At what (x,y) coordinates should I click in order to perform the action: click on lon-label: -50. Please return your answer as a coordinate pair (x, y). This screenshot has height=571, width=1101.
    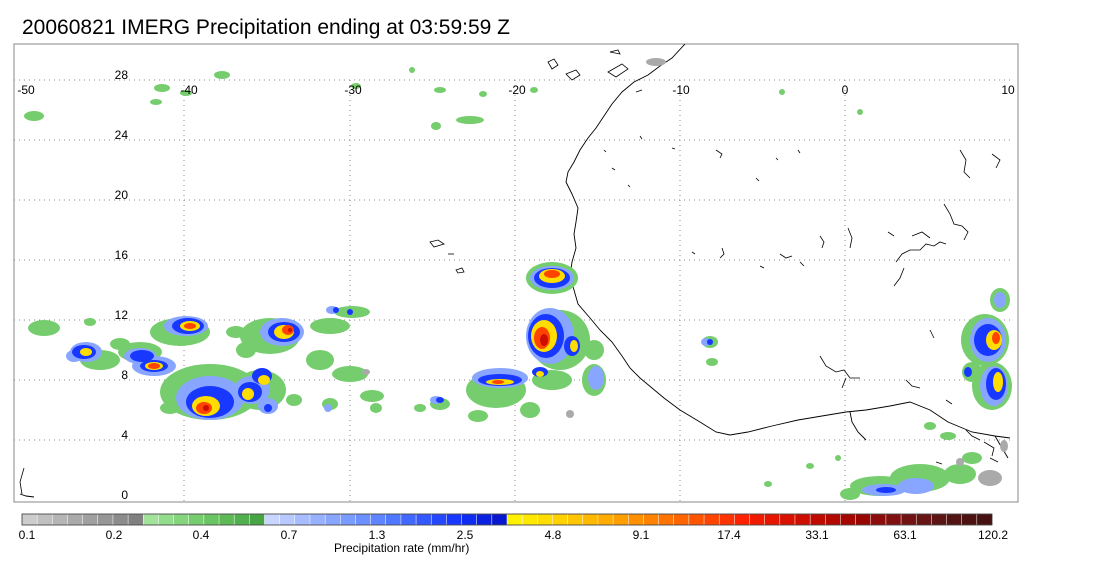
    Looking at the image, I should click on (26, 90).